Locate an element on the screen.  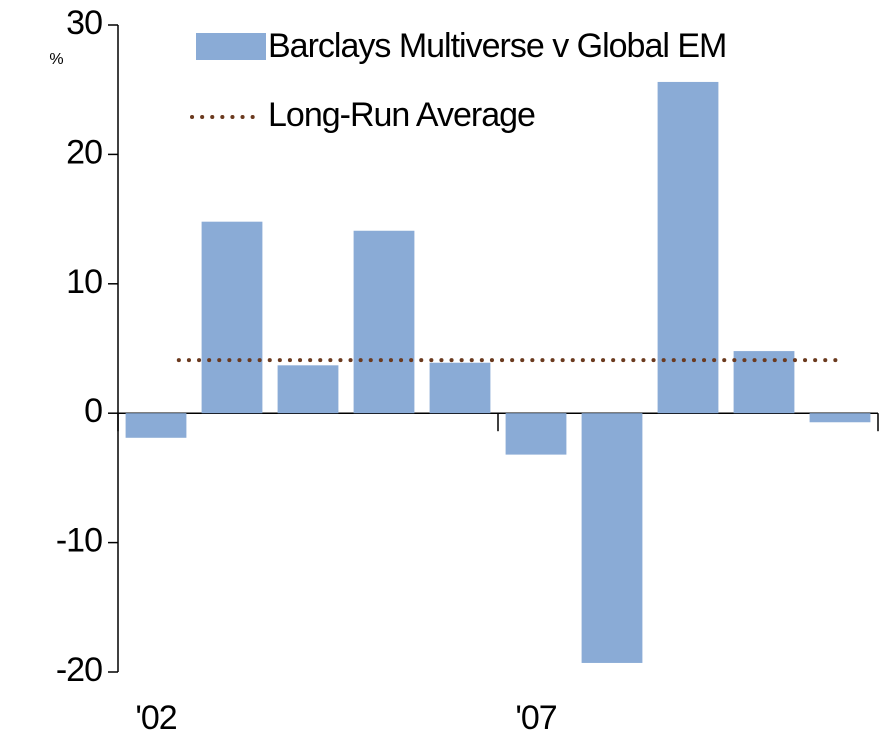
legend-label: Barclays Multiverse v Global EM is located at coordinates (497, 46).